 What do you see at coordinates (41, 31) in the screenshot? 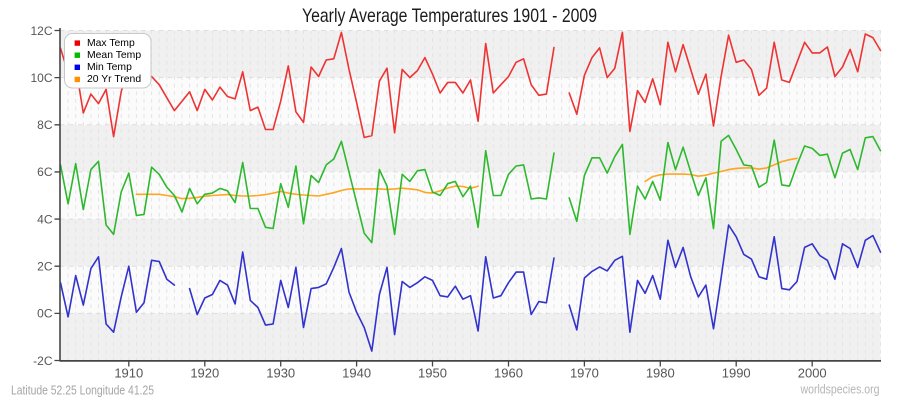
I see `svg-text: 12C` at bounding box center [41, 31].